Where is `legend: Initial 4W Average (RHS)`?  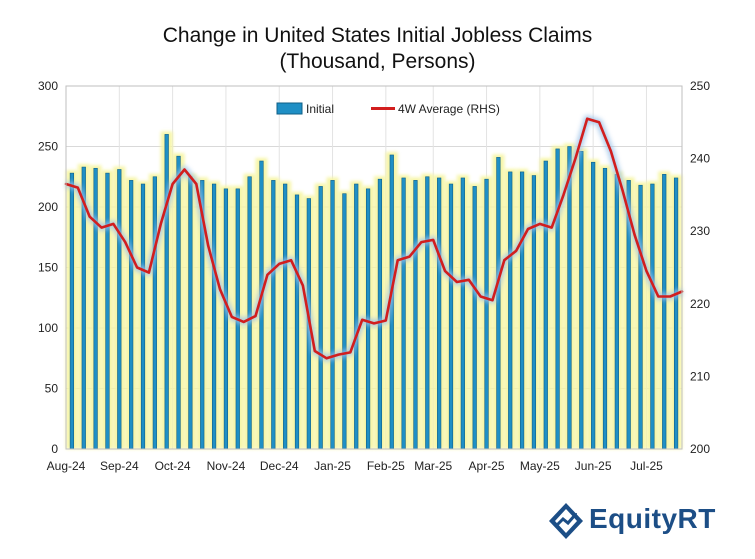 legend: Initial 4W Average (RHS) is located at coordinates (388, 109).